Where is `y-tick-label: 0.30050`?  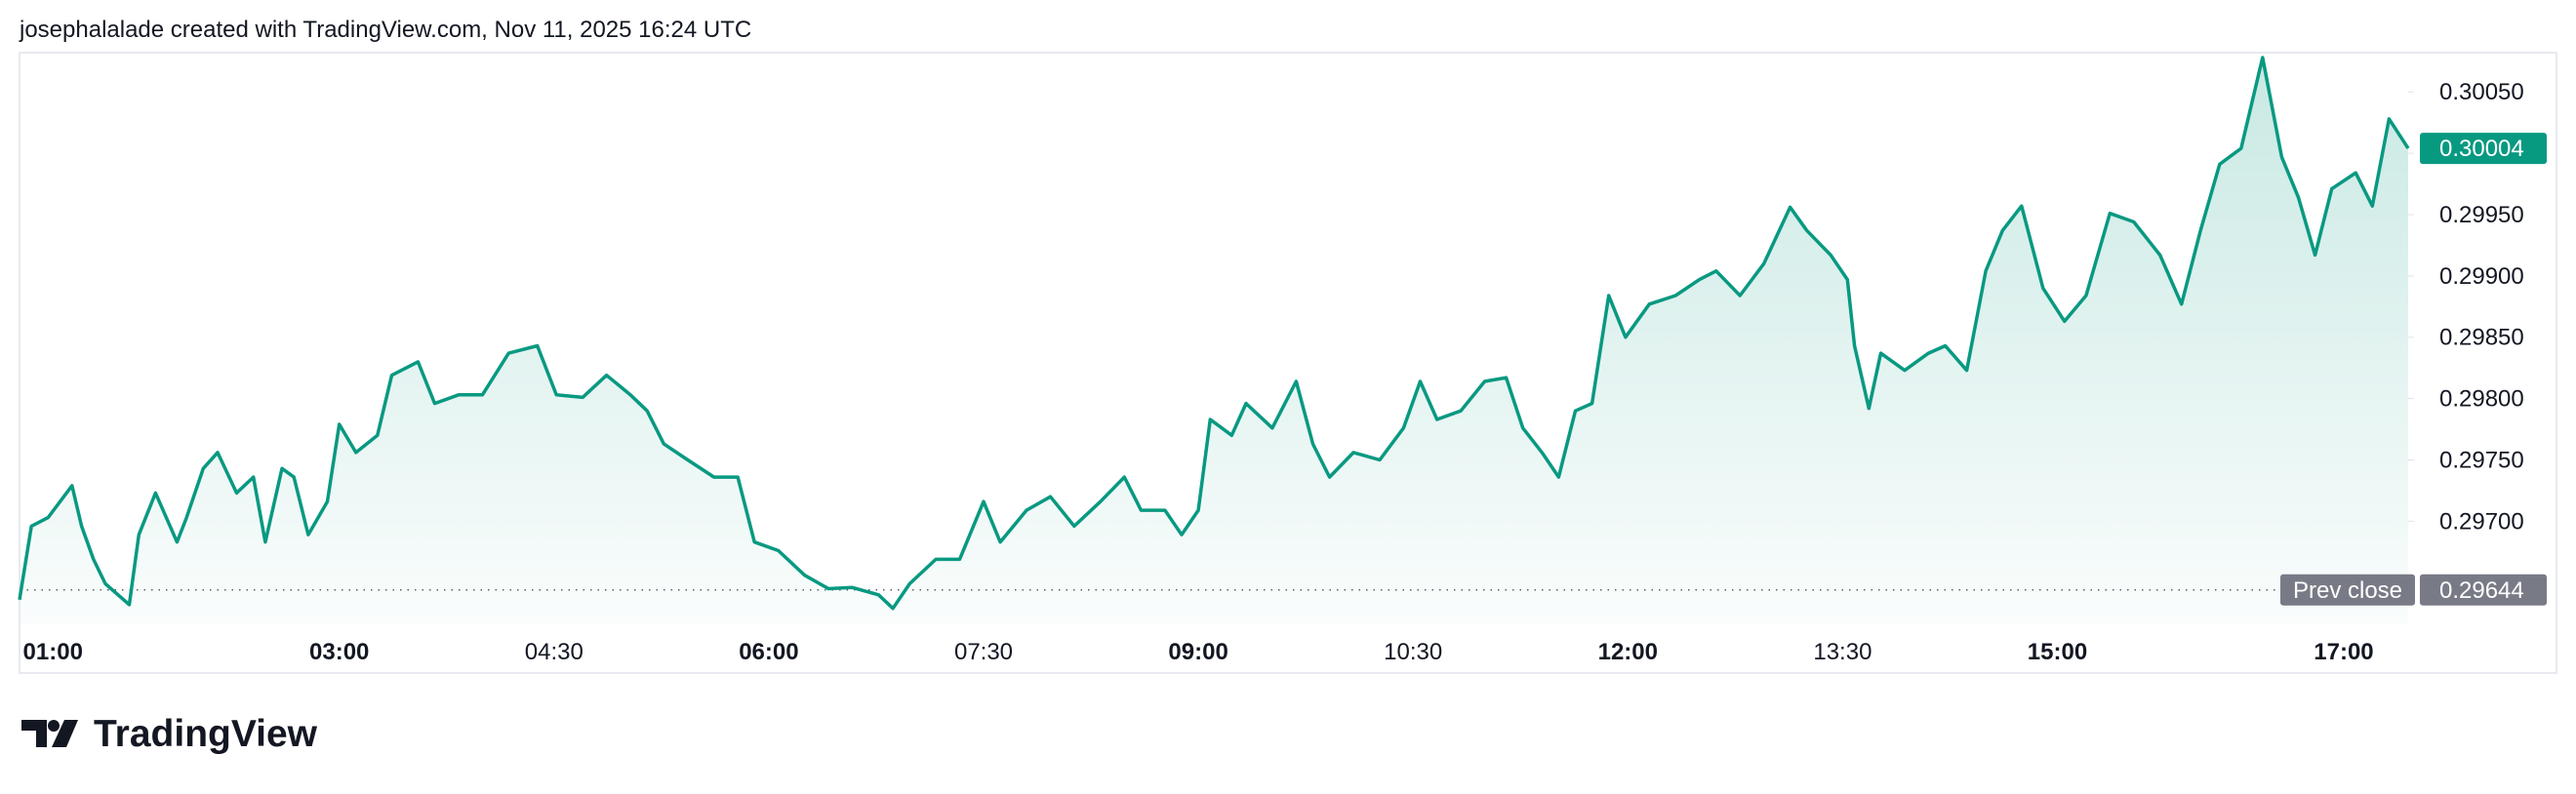
y-tick-label: 0.30050 is located at coordinates (2481, 92).